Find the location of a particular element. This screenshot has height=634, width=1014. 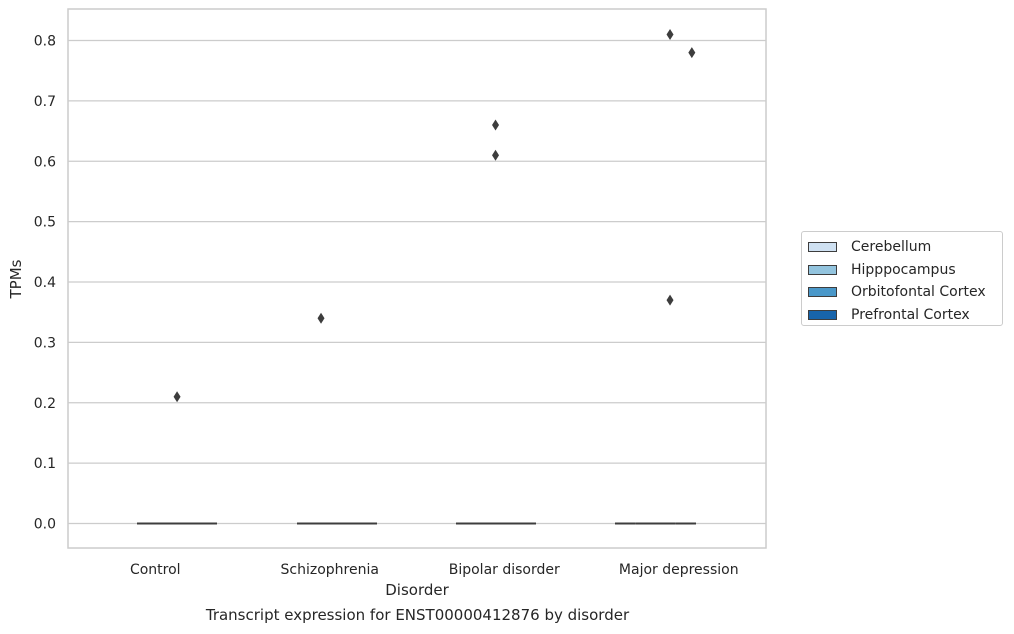

legend-item: Prefrontal Cortex is located at coordinates (905, 315).